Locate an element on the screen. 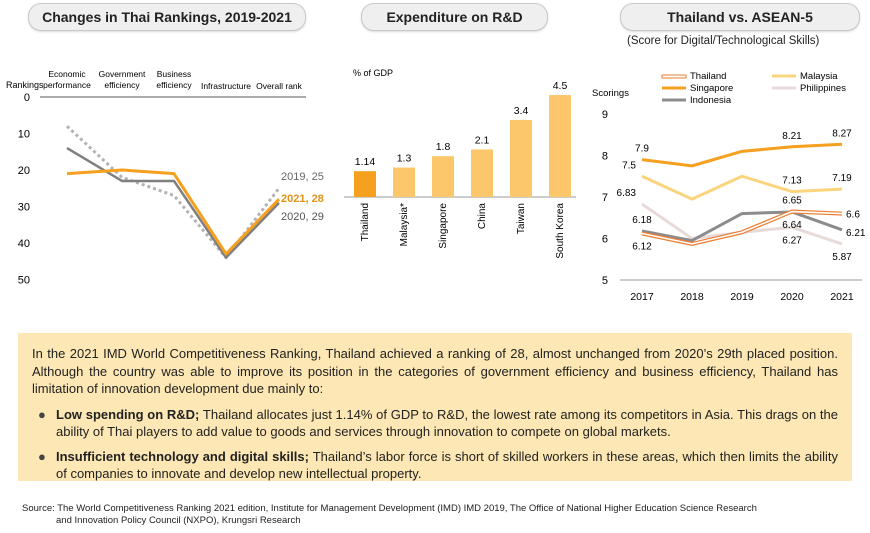 Image resolution: width=870 pixels, height=533 pixels. asean-series-singapore is located at coordinates (742, 155).